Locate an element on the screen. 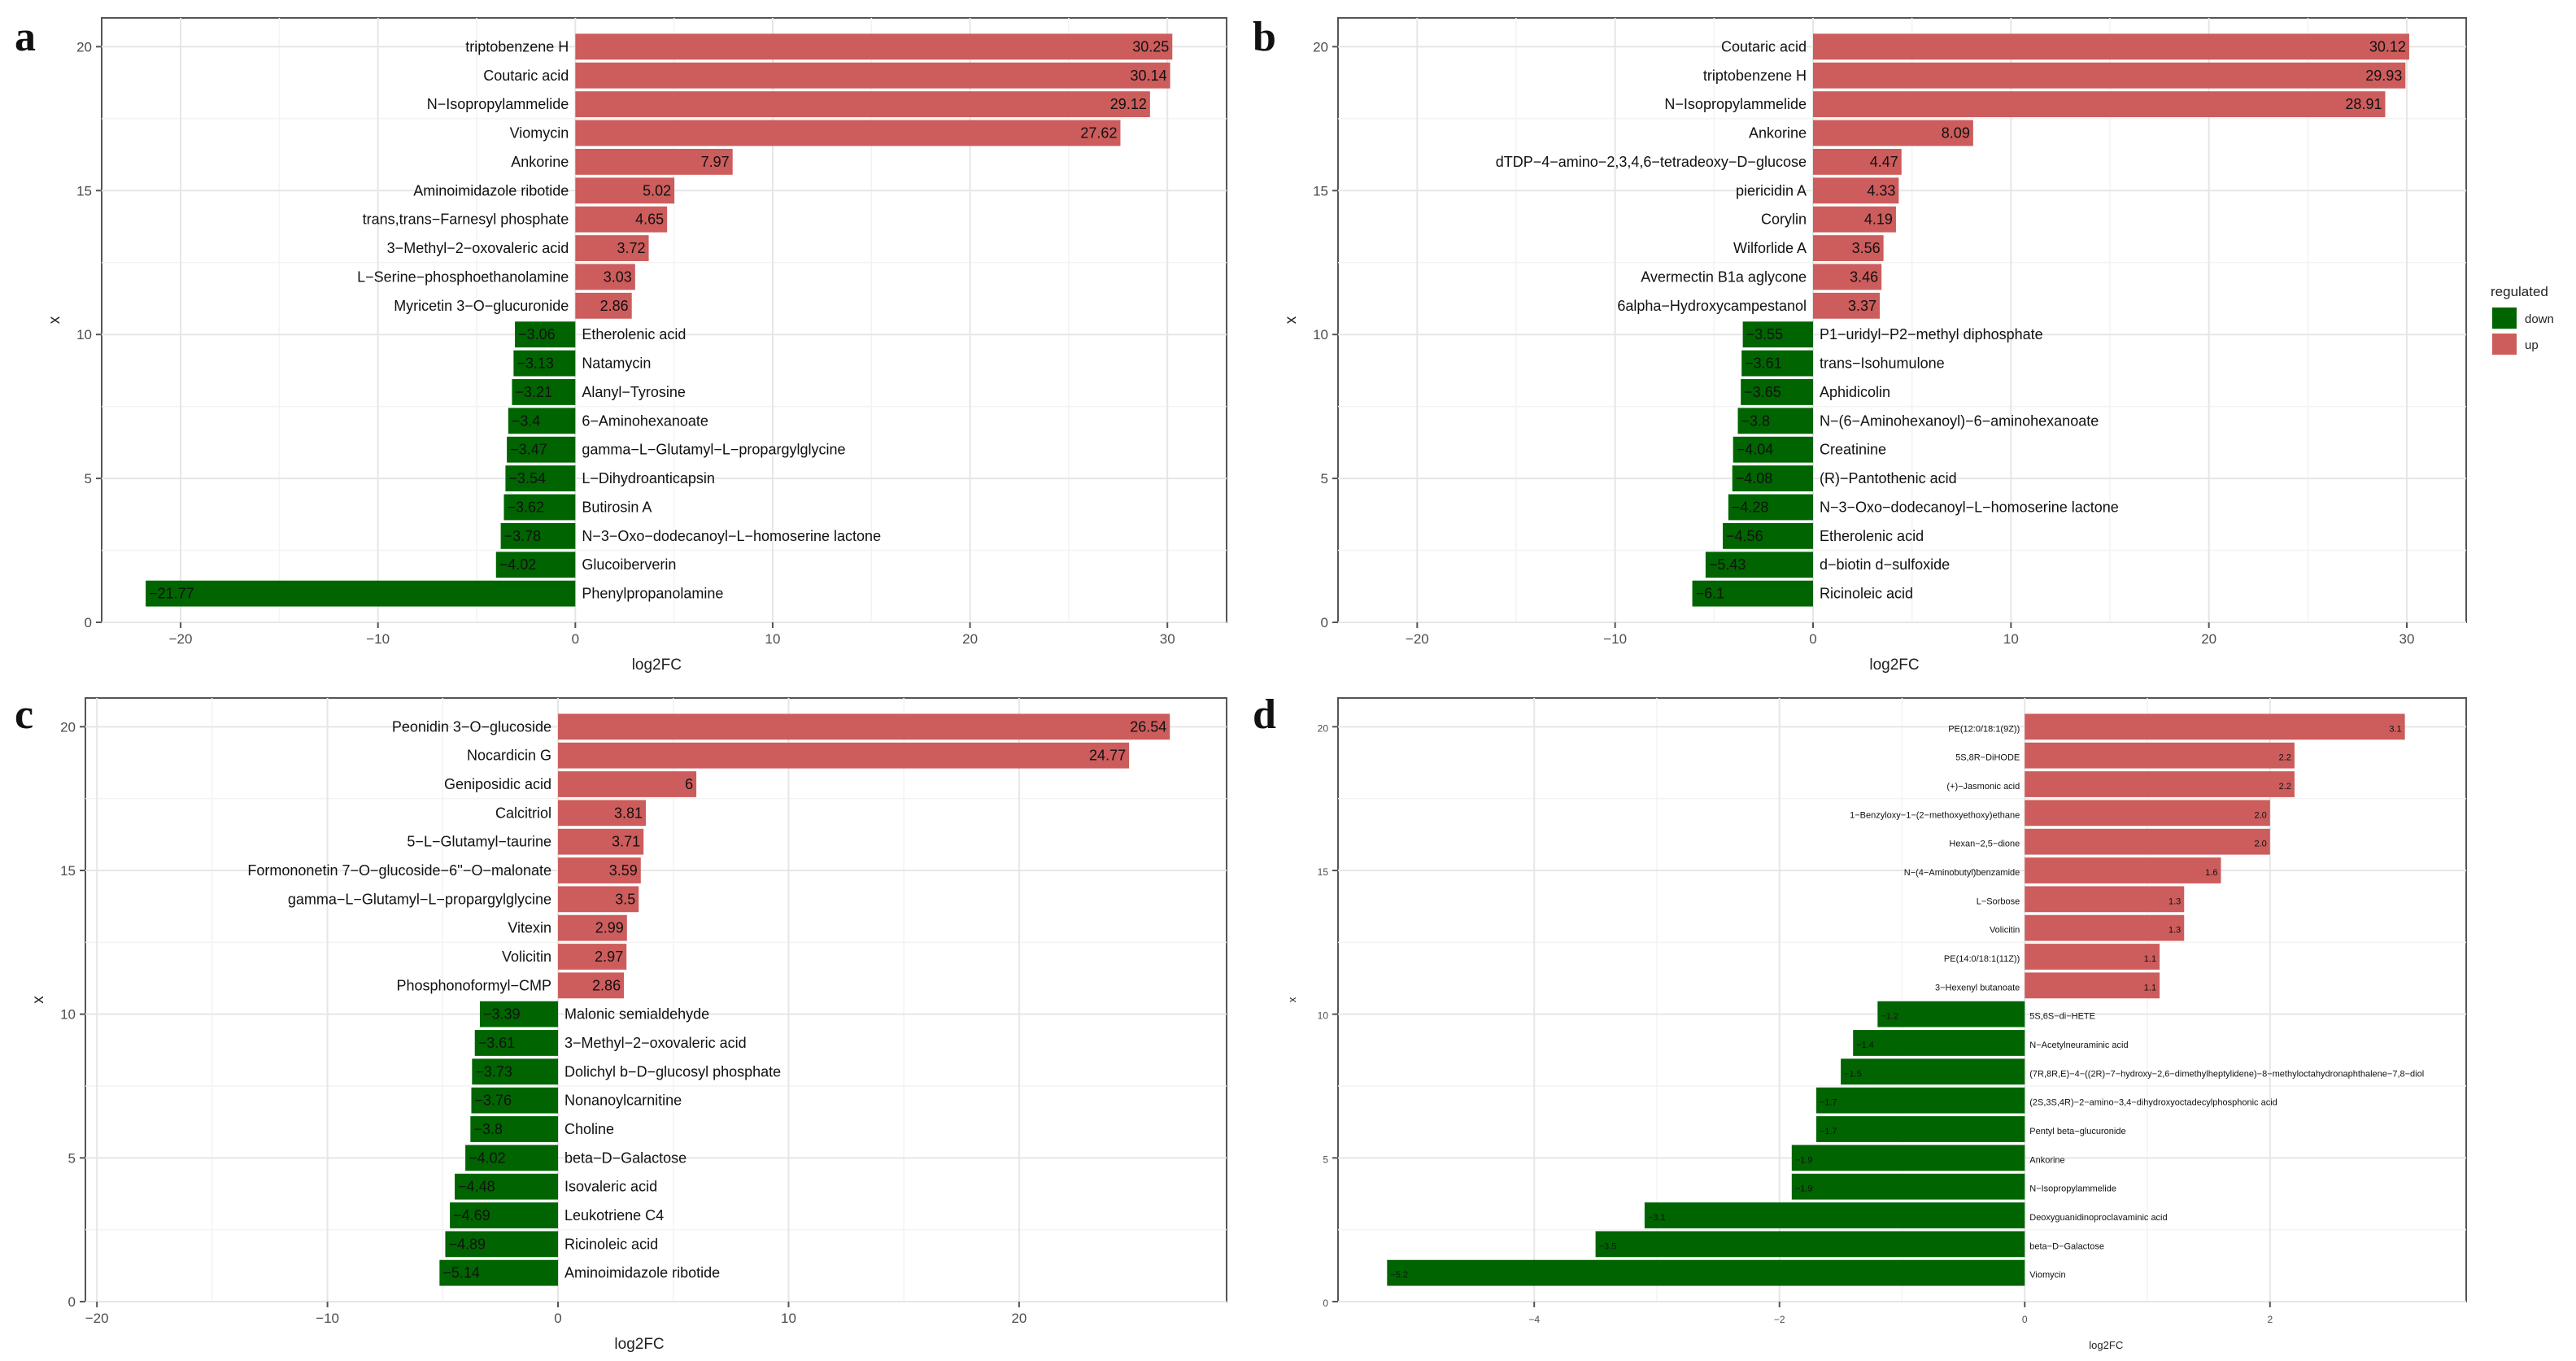  bar-value-label: −5.43 is located at coordinates (1727, 565).